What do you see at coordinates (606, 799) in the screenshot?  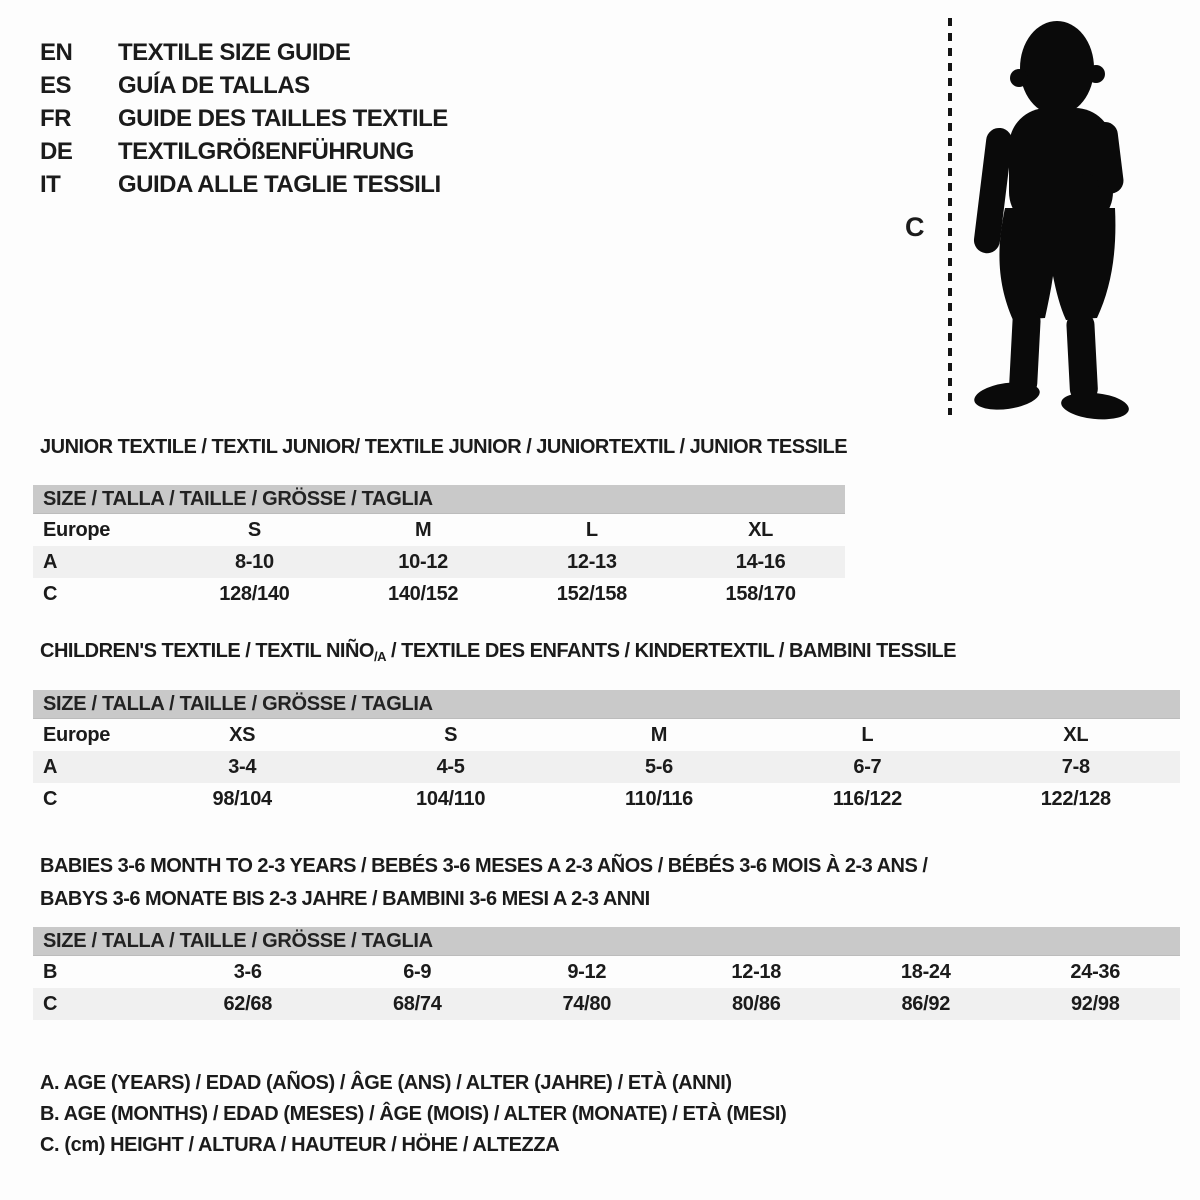 I see `table-row-height: C 98/104 104/110 110/116 116/122 122/128` at bounding box center [606, 799].